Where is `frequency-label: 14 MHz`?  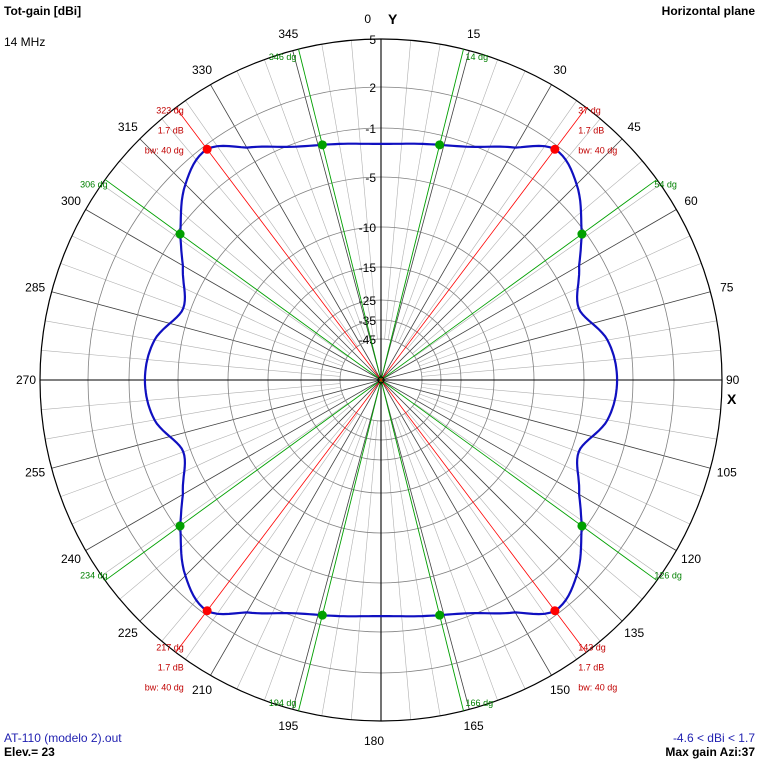 frequency-label: 14 MHz is located at coordinates (25, 42).